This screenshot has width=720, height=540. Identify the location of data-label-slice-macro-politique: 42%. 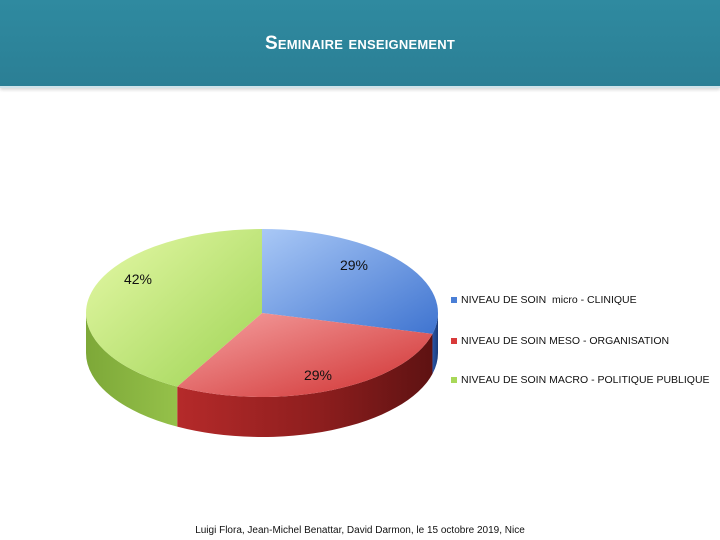
(138, 279).